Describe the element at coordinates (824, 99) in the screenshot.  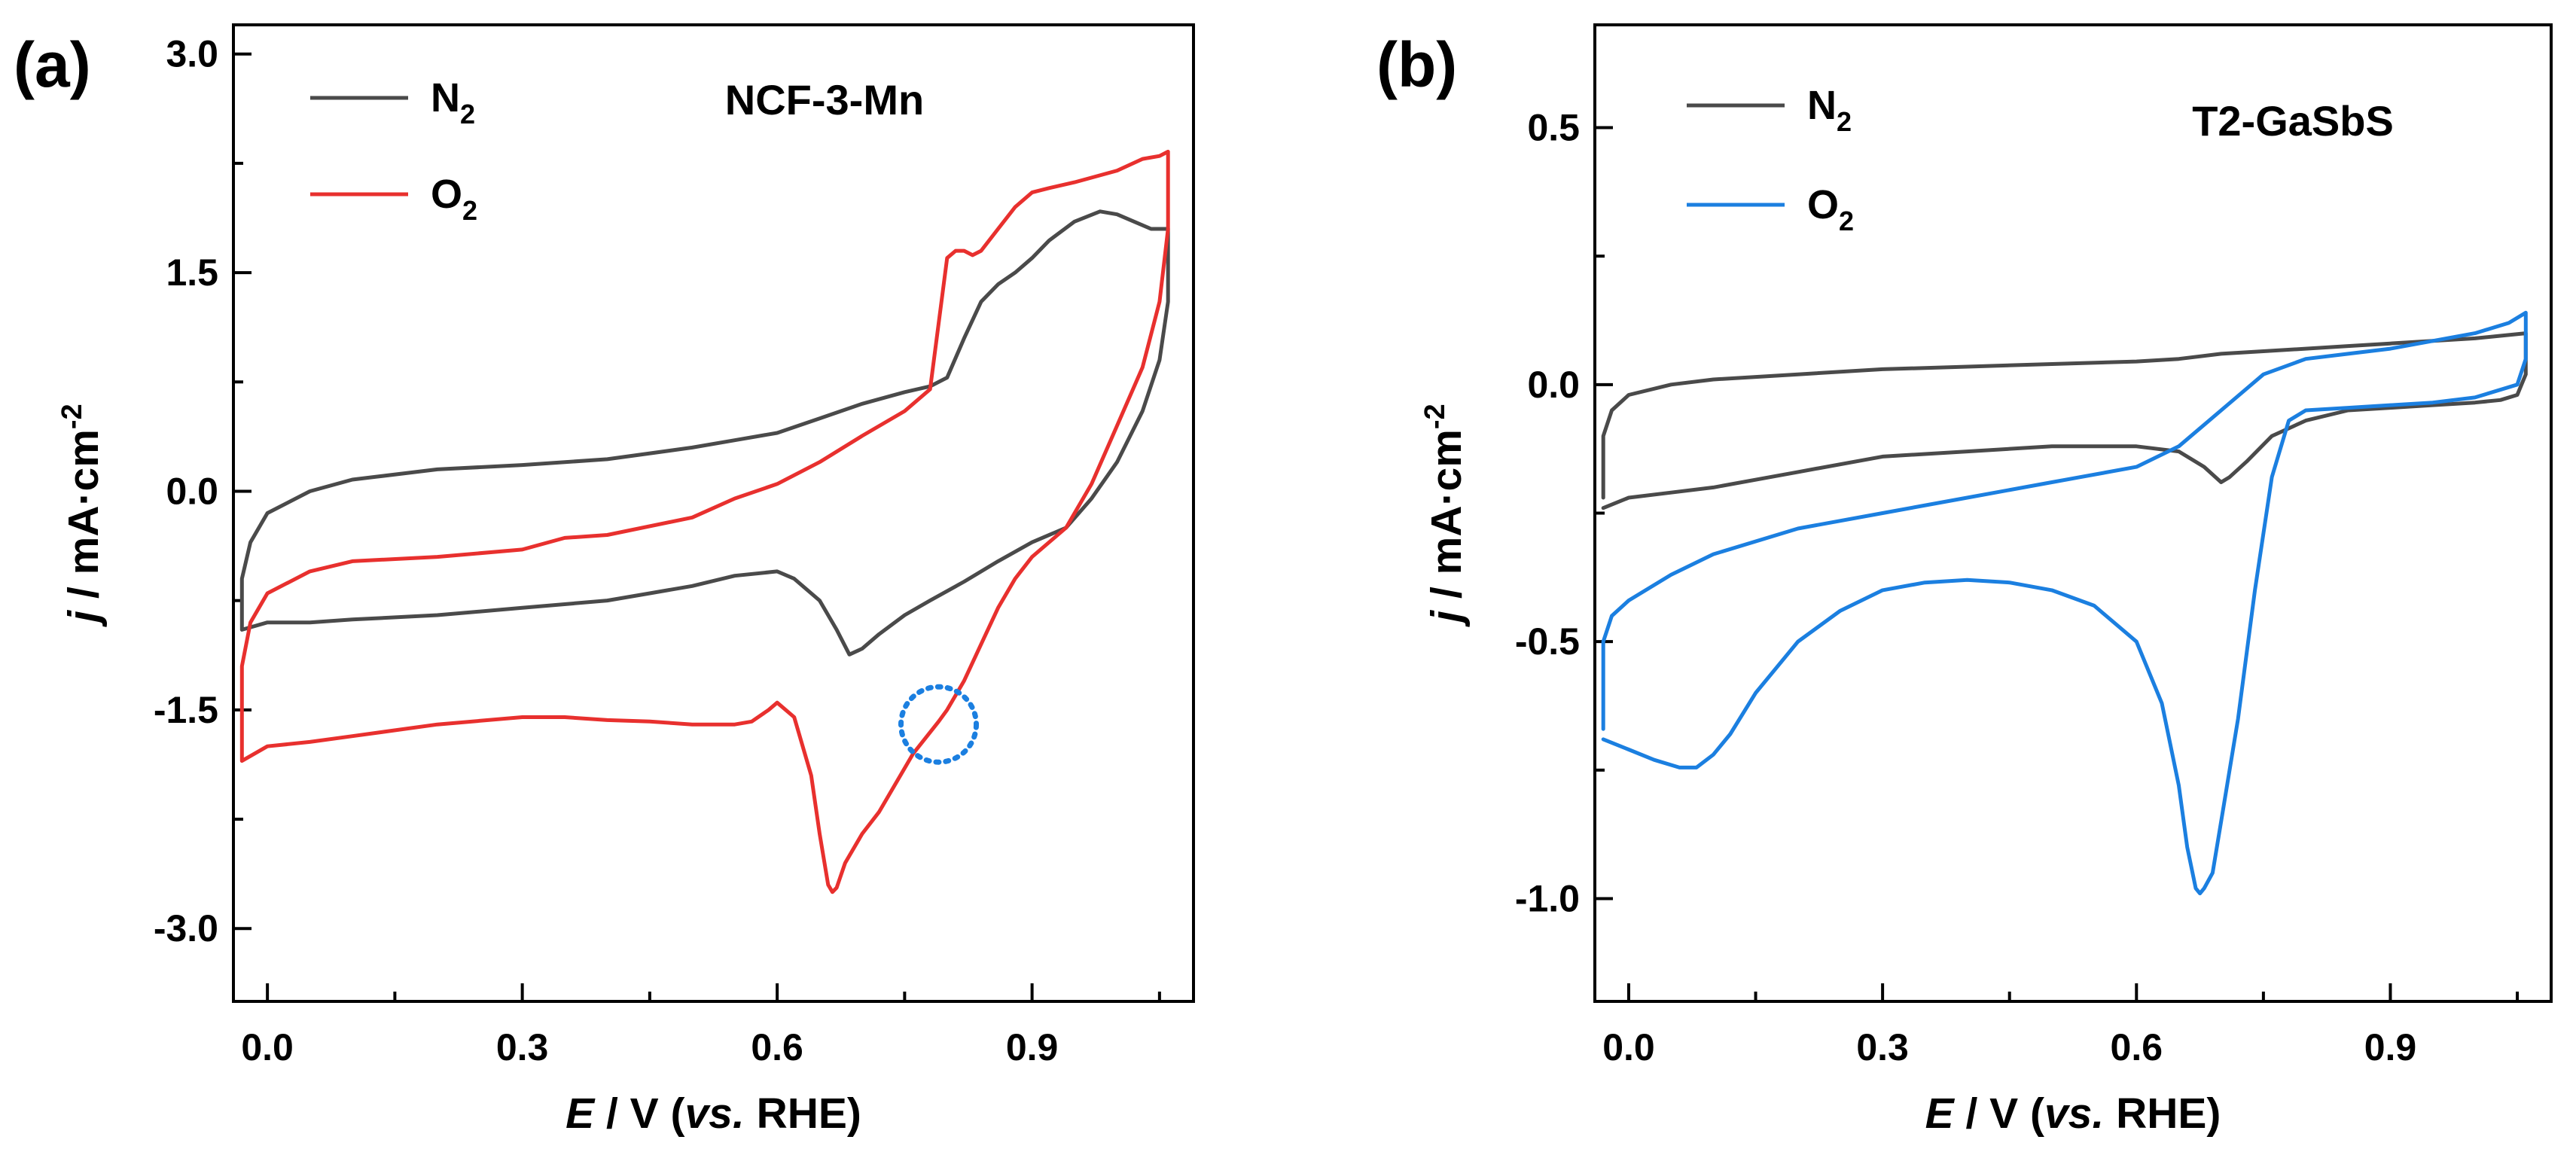
I see `chart-title: NCF-3-Mn` at that location.